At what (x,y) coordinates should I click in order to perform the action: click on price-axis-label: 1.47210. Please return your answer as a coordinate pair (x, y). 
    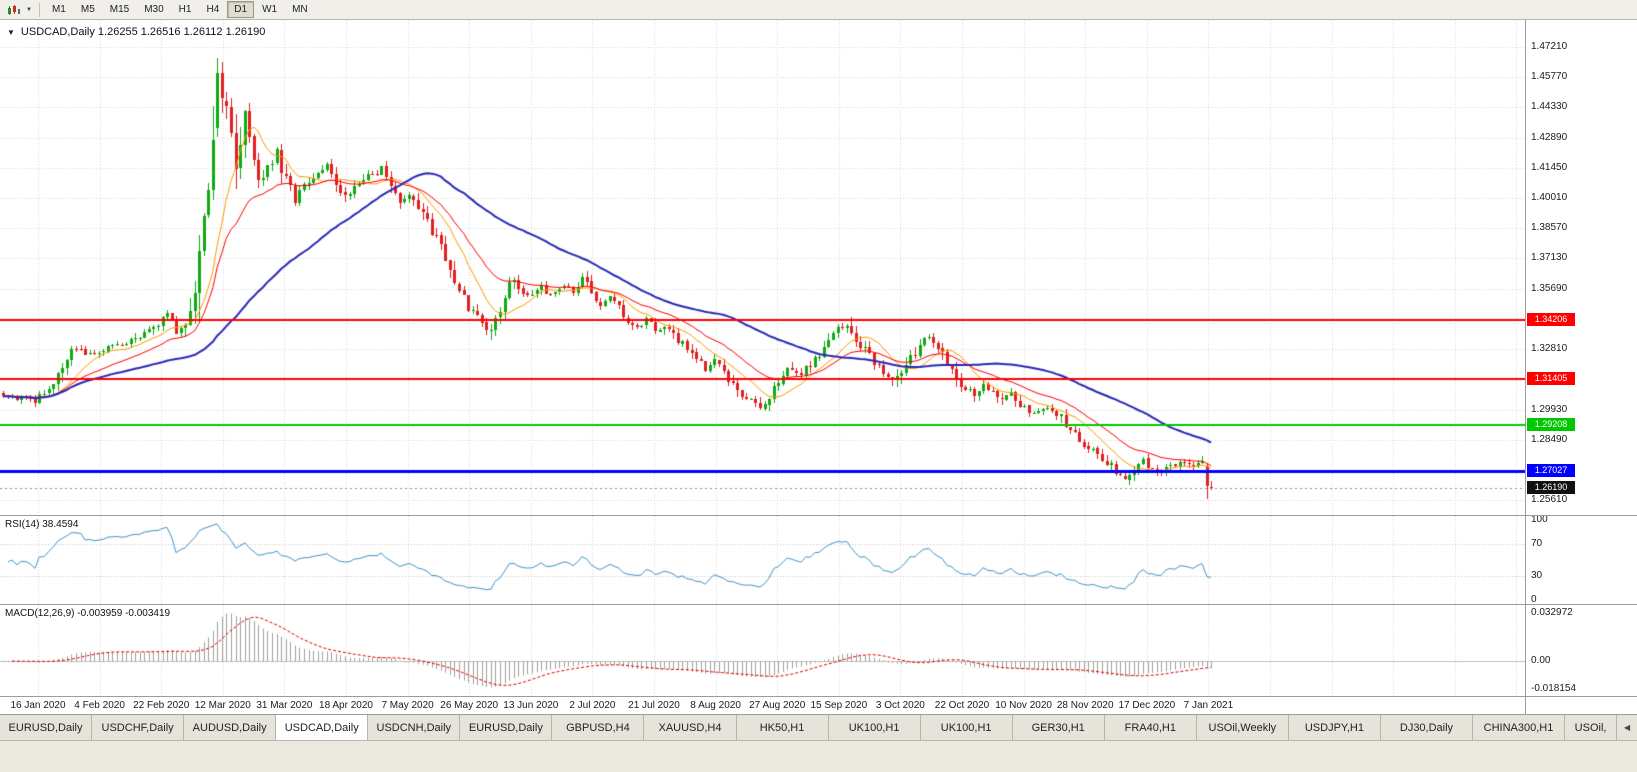
    Looking at the image, I should click on (1549, 46).